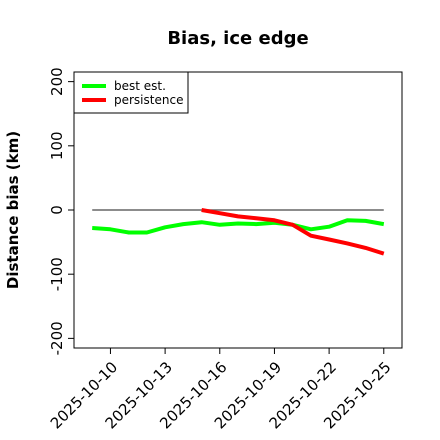 The width and height of the screenshot is (440, 440). I want to click on legend-box, so click(131, 92).